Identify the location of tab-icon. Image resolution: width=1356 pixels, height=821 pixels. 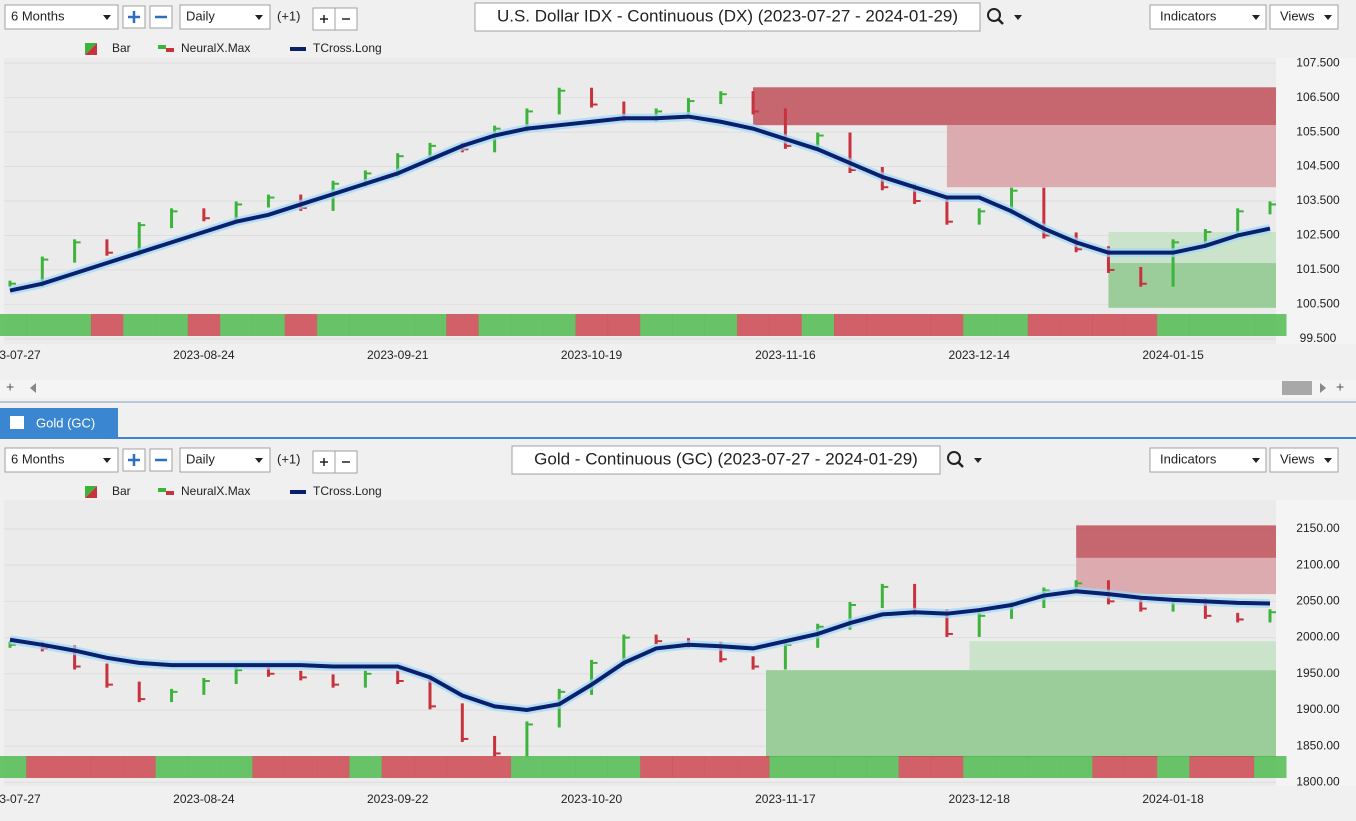
(17, 422).